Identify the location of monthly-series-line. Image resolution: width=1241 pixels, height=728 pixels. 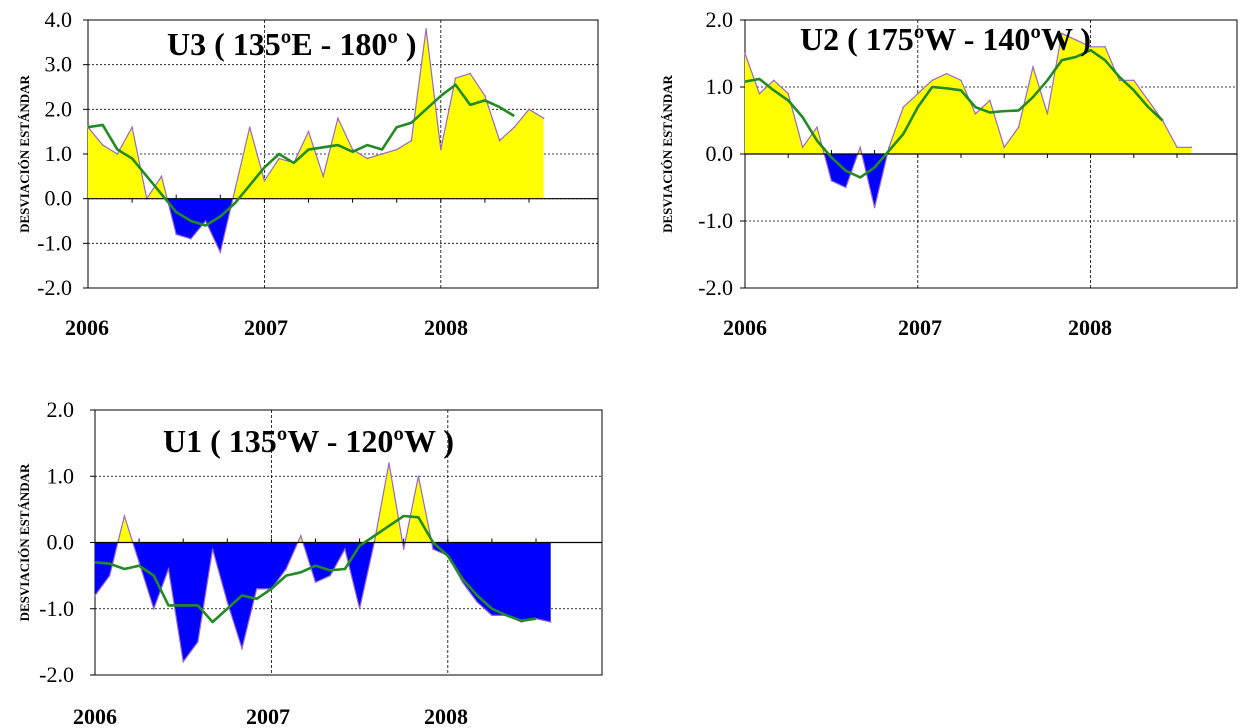
(316, 141).